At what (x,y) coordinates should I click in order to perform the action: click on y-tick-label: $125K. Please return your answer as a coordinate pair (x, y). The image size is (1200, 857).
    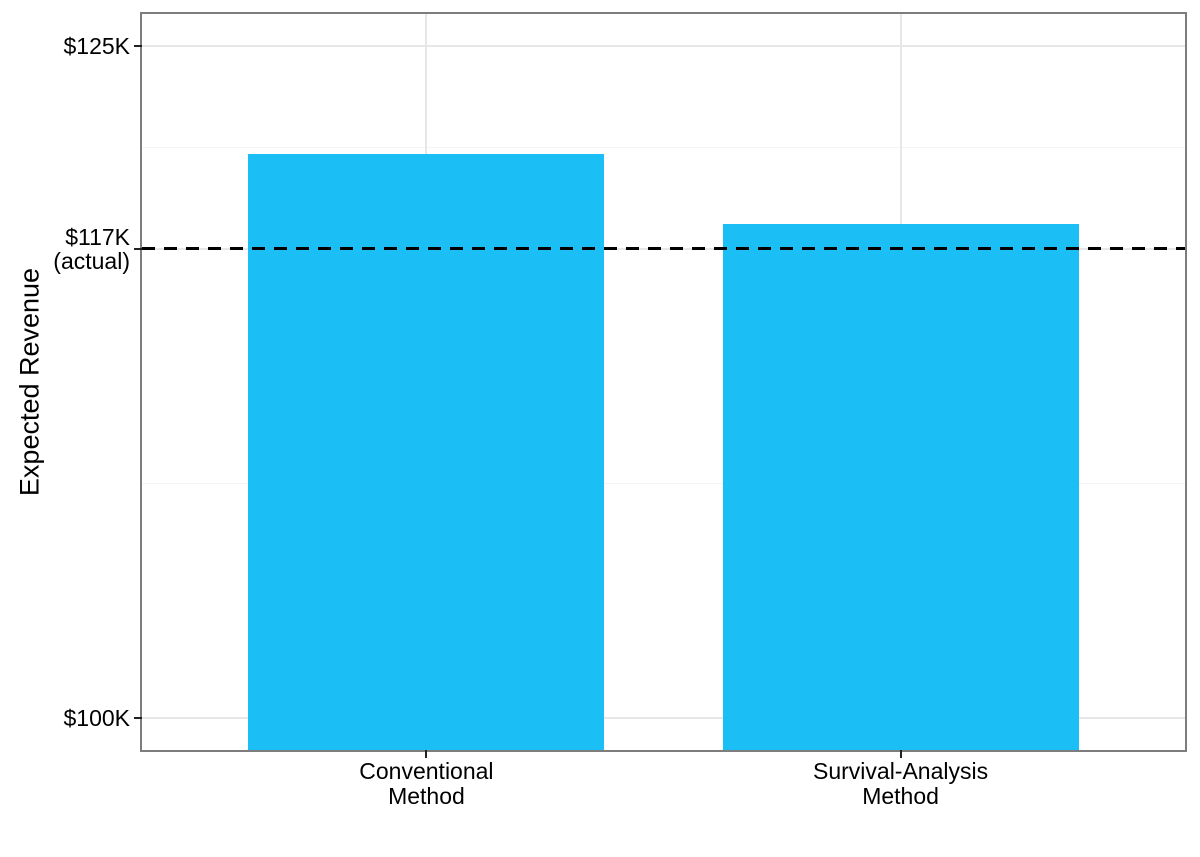
    Looking at the image, I should click on (65, 46).